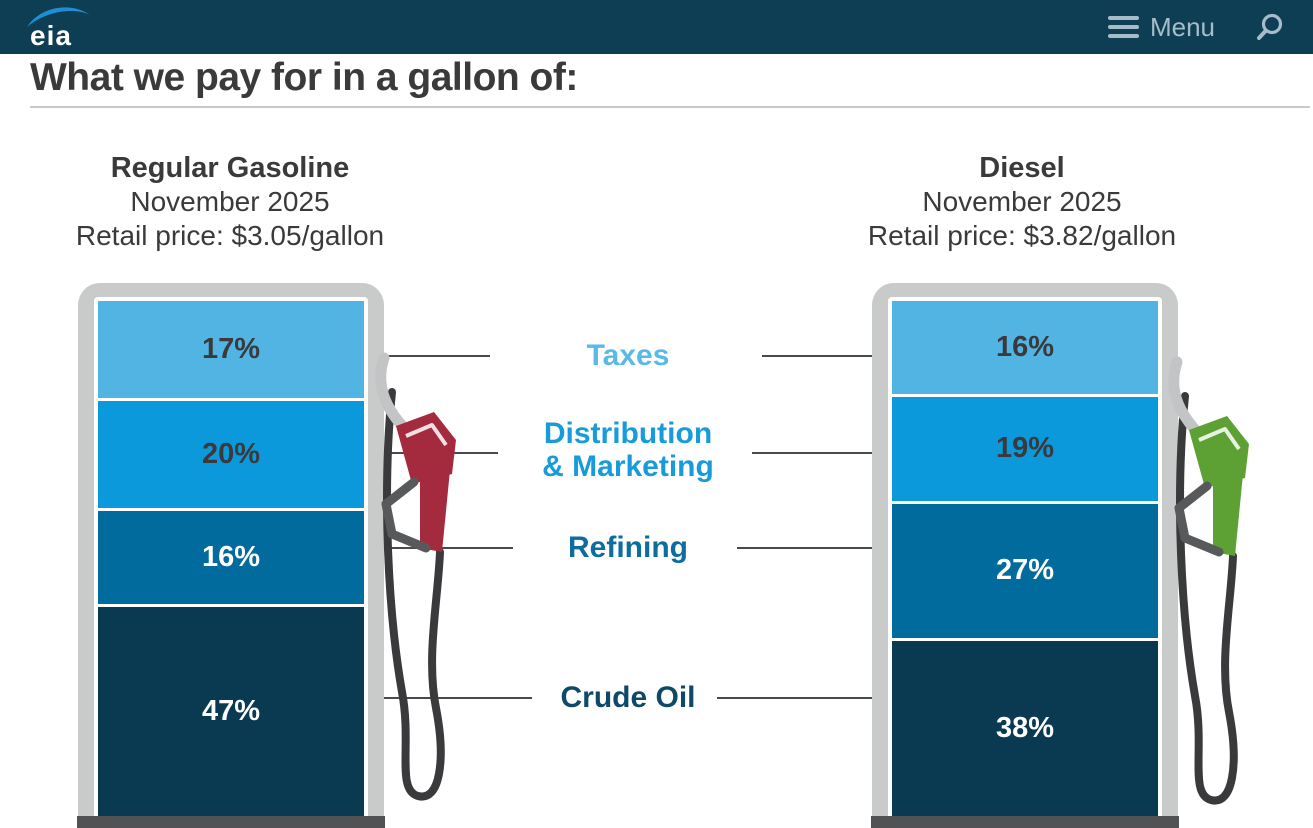 Image resolution: width=1313 pixels, height=828 pixels. I want to click on gasoline-segment-refining: 16%, so click(231, 558).